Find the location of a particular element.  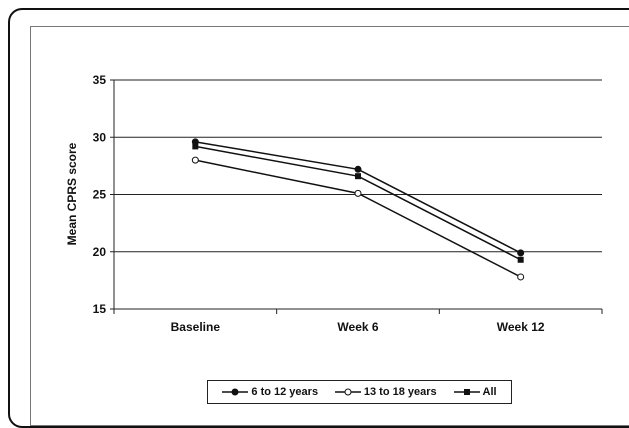

legend-label: All is located at coordinates (489, 392).